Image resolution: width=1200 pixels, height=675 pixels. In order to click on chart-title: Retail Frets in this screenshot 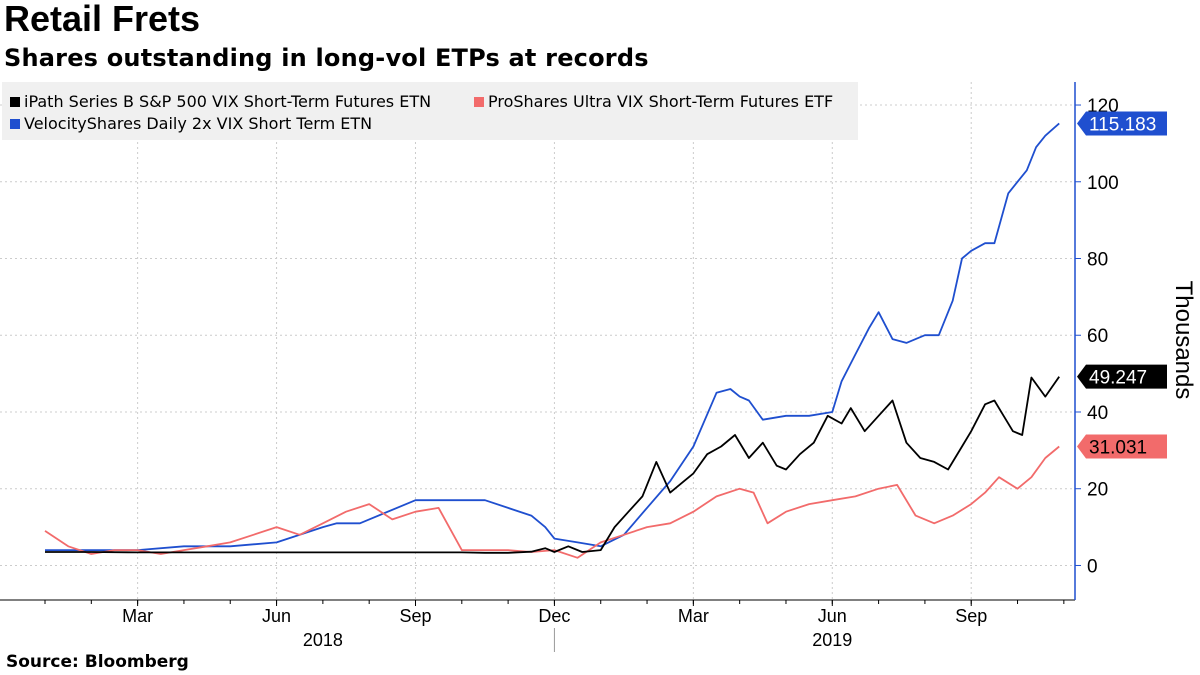, I will do `click(102, 19)`.